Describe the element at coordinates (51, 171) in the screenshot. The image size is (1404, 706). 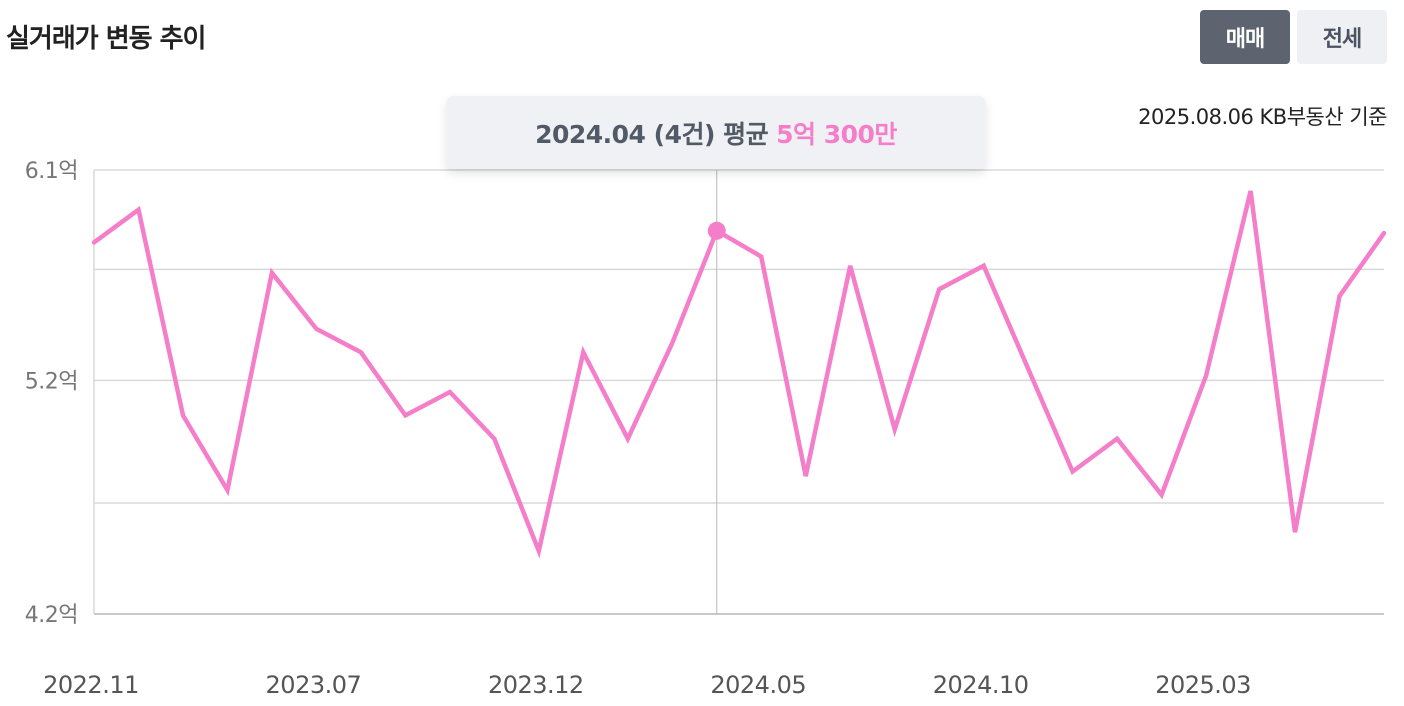
I see `y-tick-label-2: 6.1억` at that location.